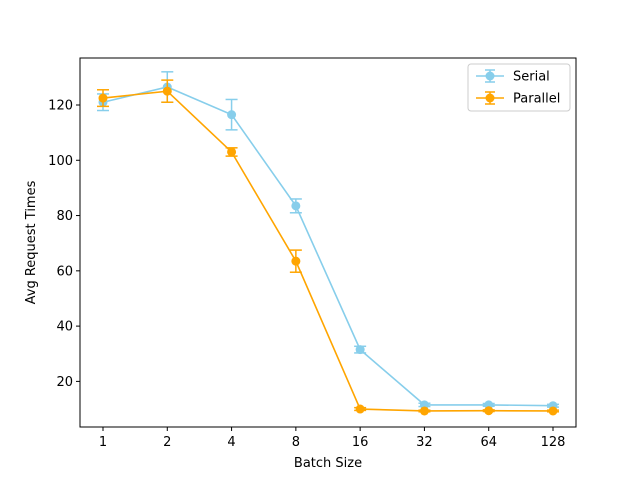 The height and width of the screenshot is (480, 640). Describe the element at coordinates (488, 442) in the screenshot. I see `x-tick-label: 64` at that location.